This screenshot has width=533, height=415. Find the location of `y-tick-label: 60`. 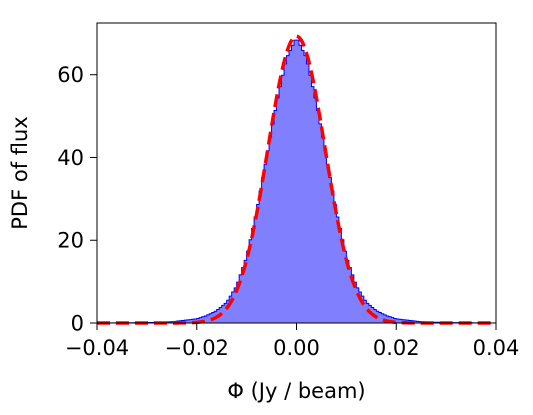

y-tick-label: 60 is located at coordinates (70, 75).